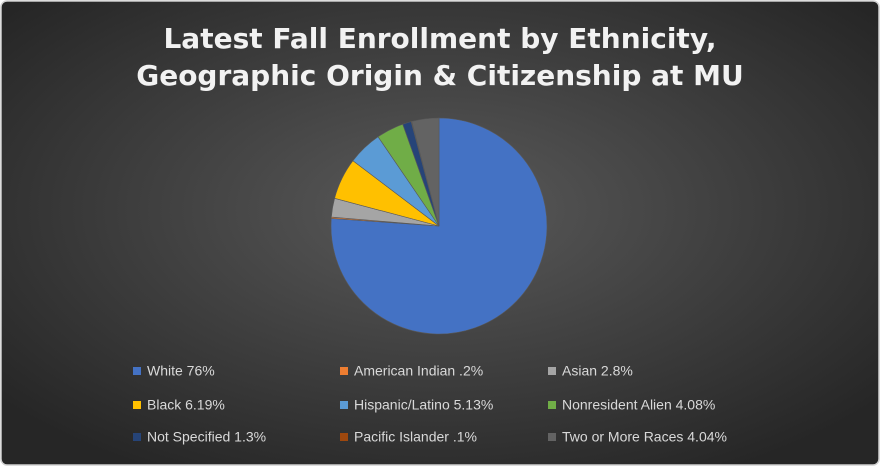 The height and width of the screenshot is (466, 880). What do you see at coordinates (415, 437) in the screenshot?
I see `legend-label: Pacific Islander .1%` at bounding box center [415, 437].